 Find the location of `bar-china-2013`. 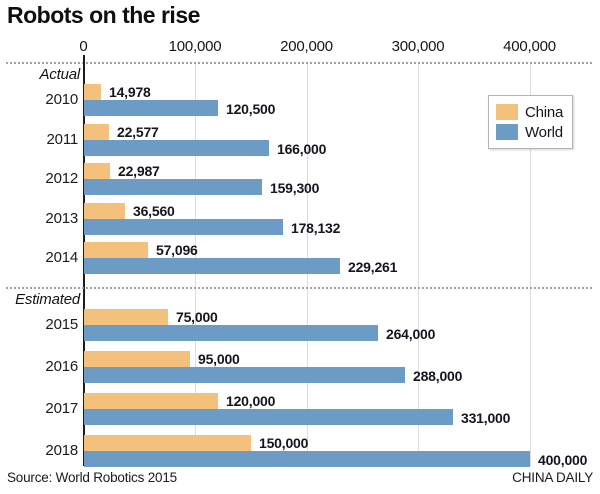

bar-china-2013 is located at coordinates (104, 211).